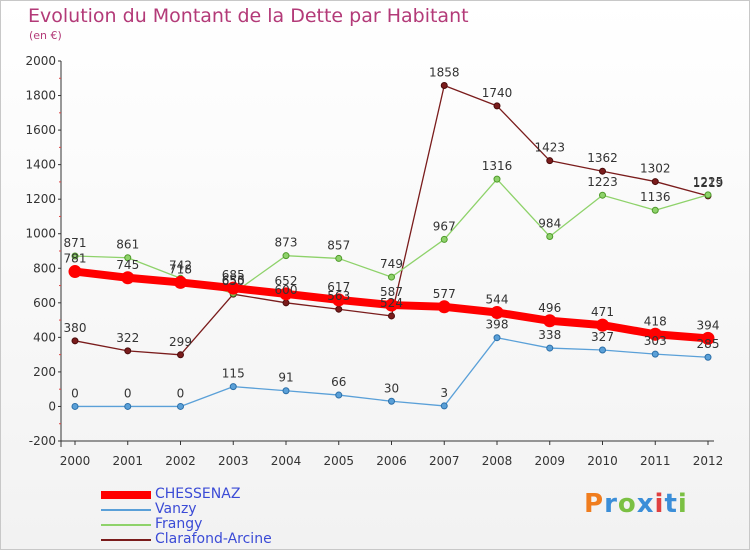 Image resolution: width=750 pixels, height=550 pixels. I want to click on y-tick-label: 1400, so click(40, 165).